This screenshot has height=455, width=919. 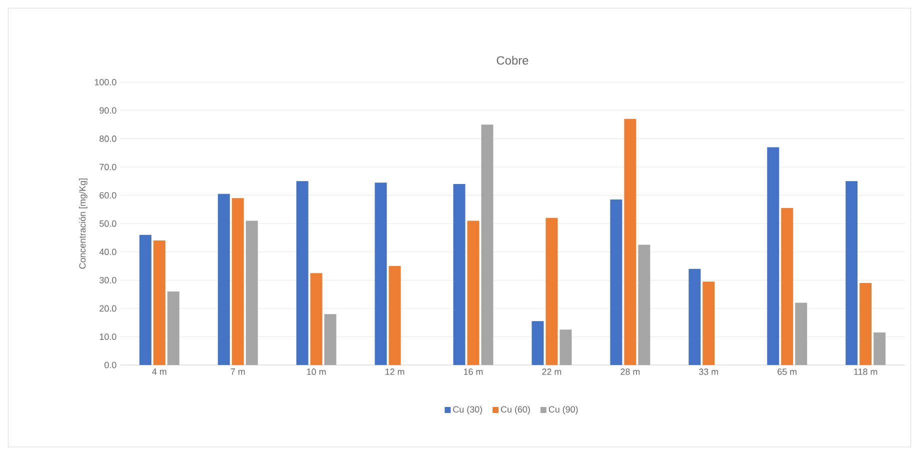 What do you see at coordinates (108, 308) in the screenshot?
I see `y-tick-label: 20.0` at bounding box center [108, 308].